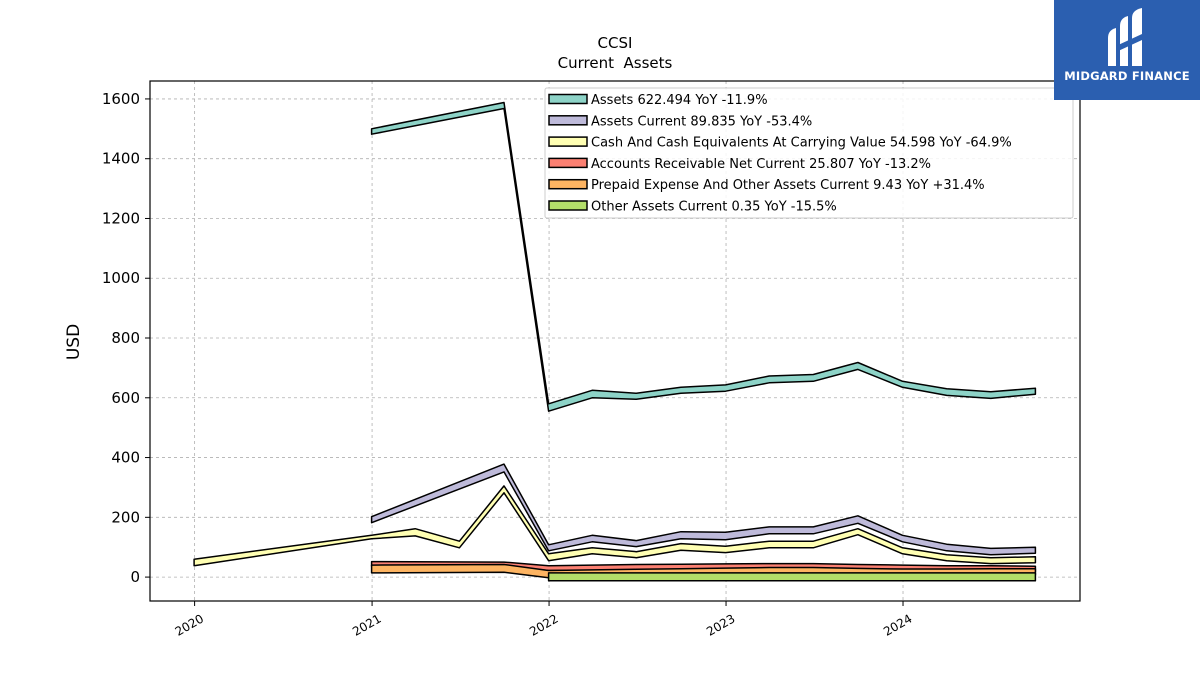 This screenshot has width=1200, height=675. What do you see at coordinates (679, 100) in the screenshot?
I see `legend-label: Assets 622.494 YoY -11.9%` at bounding box center [679, 100].